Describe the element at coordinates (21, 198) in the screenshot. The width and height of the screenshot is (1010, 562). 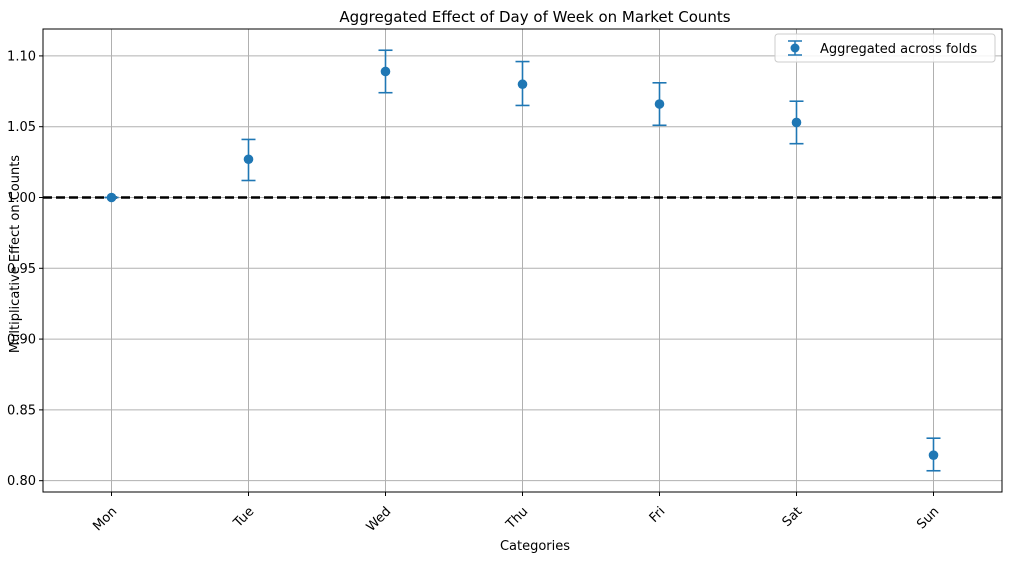
I see `y-tick-label: 1.00` at that location.